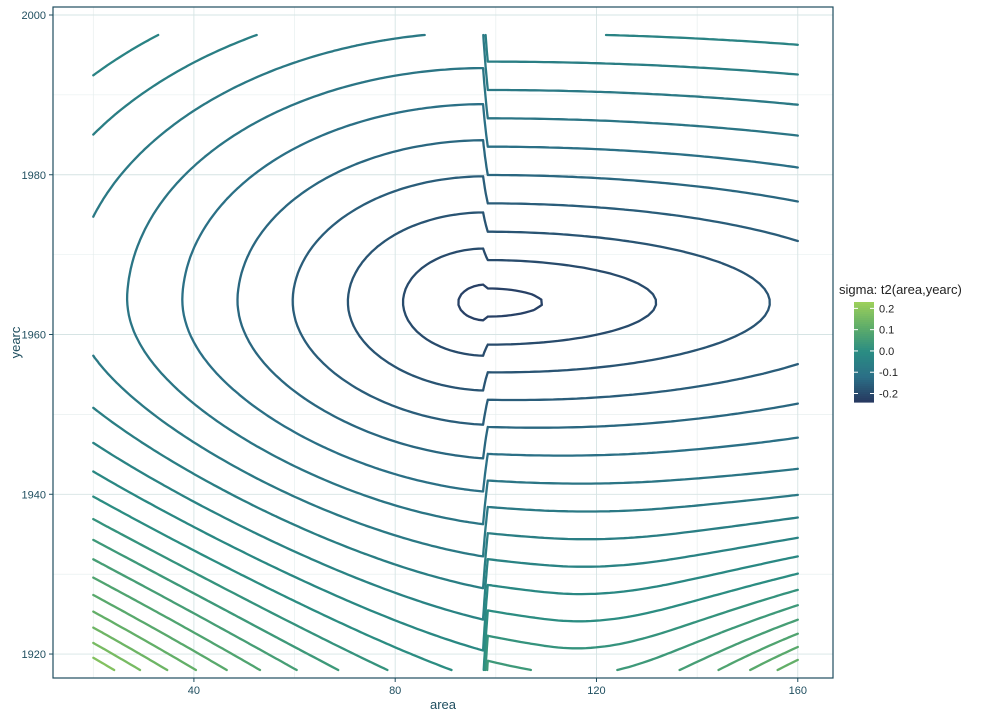  I want to click on x-axis-title: area, so click(443, 704).